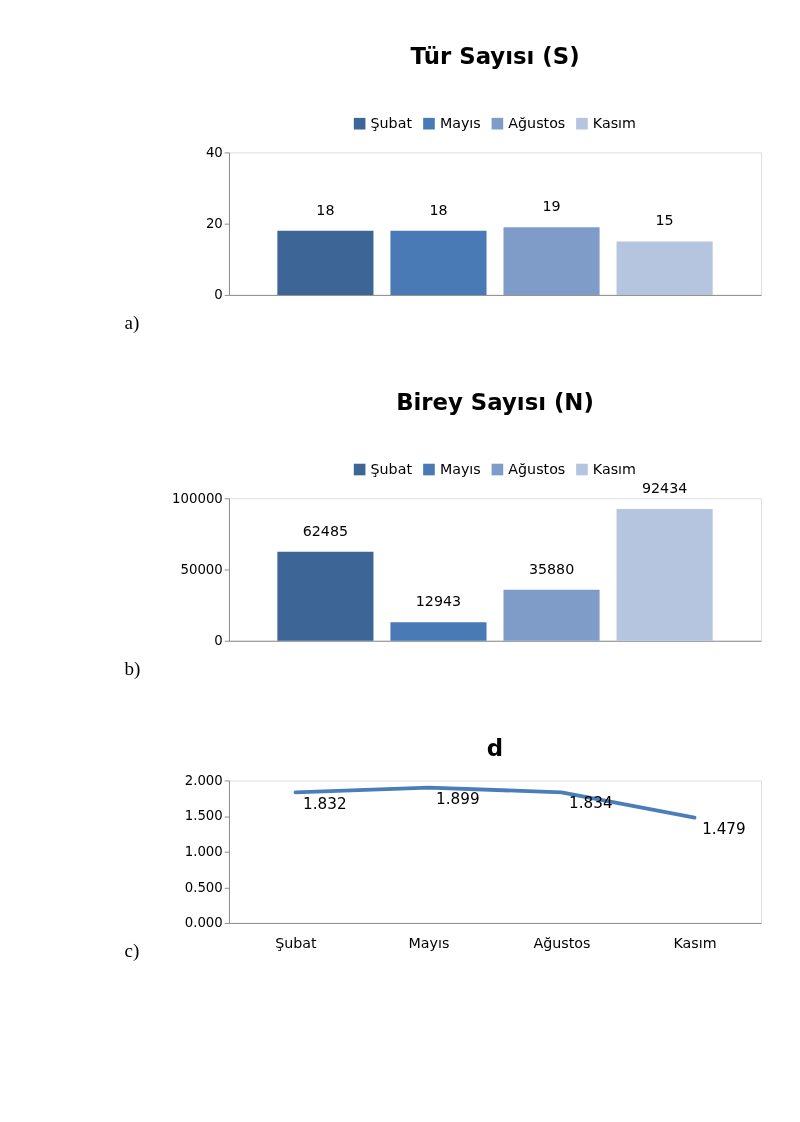 The width and height of the screenshot is (800, 1122). What do you see at coordinates (203, 851) in the screenshot?
I see `y-tick-label: 1.000` at bounding box center [203, 851].